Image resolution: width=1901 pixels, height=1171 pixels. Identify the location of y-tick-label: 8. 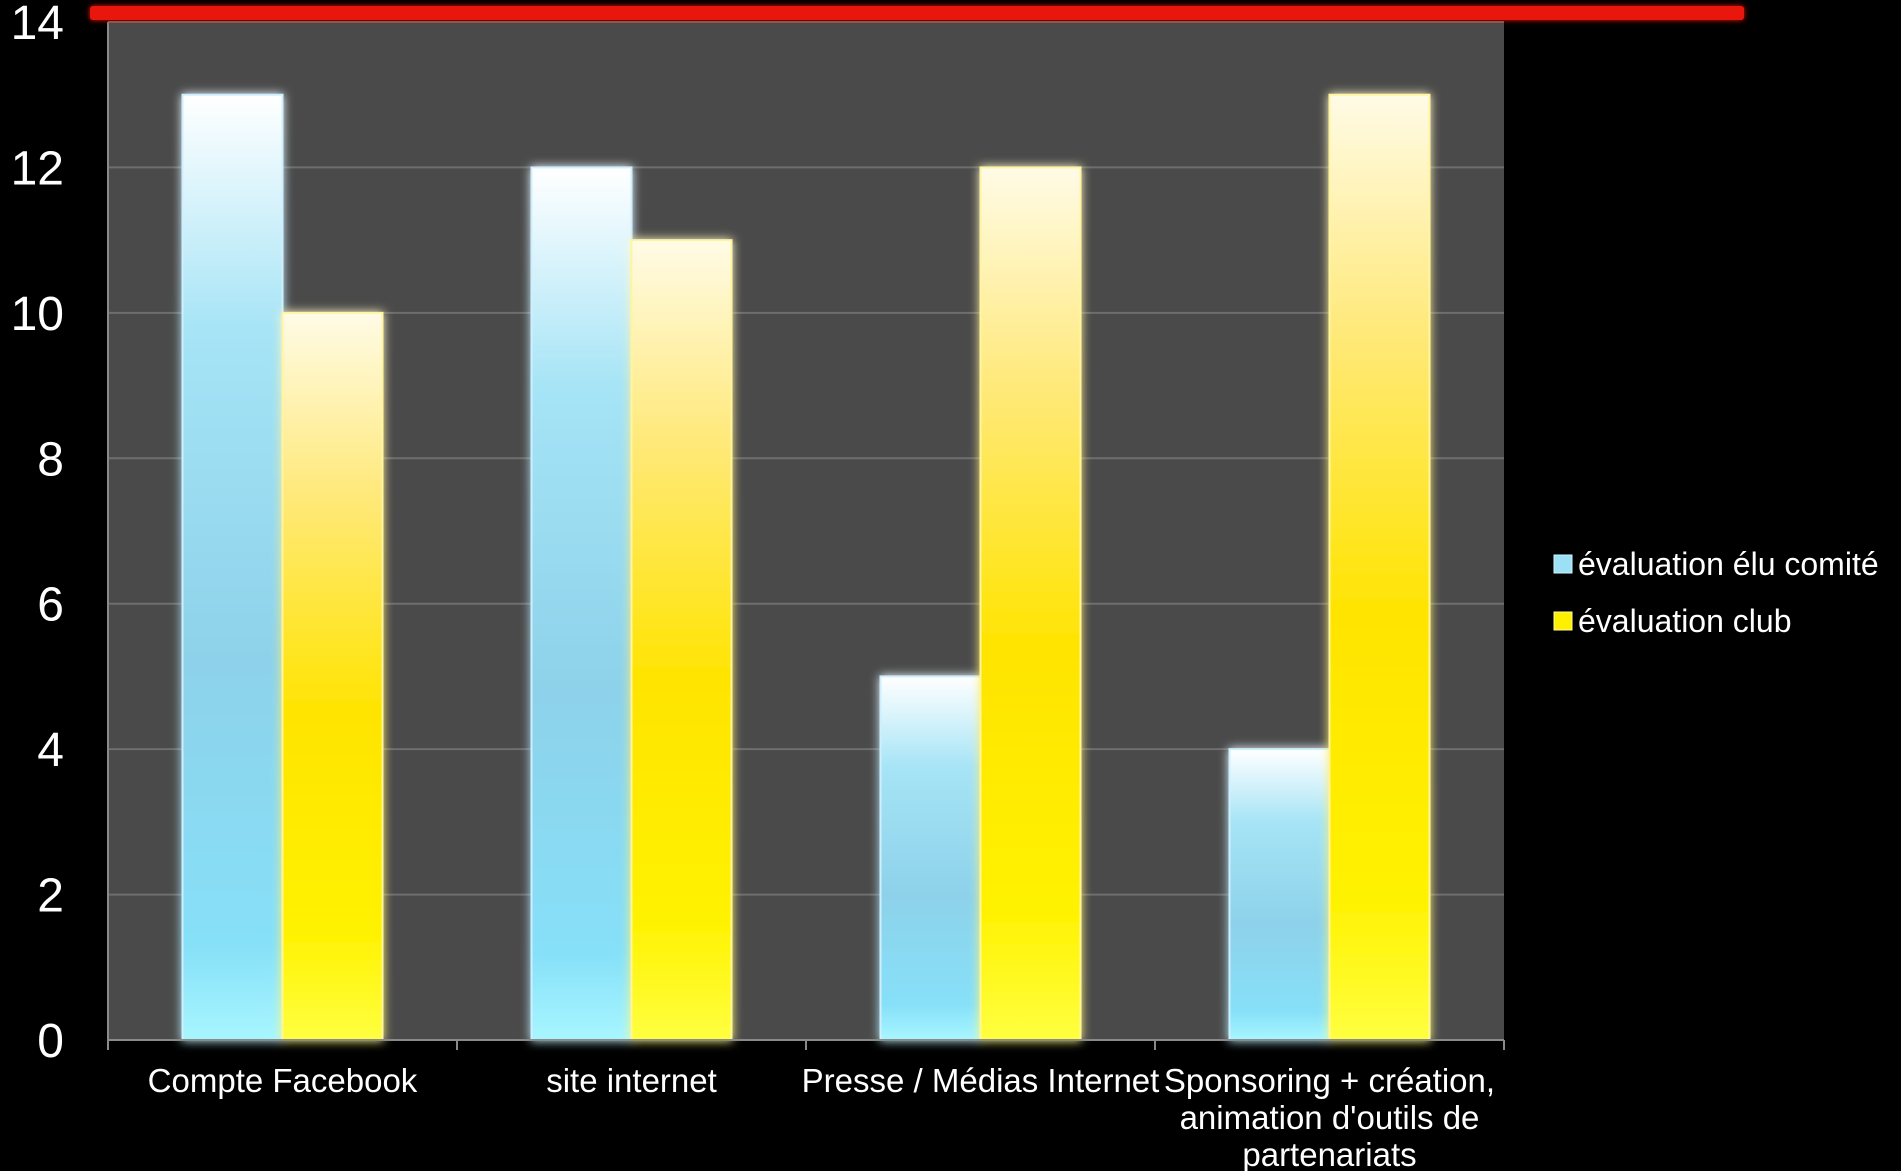
(50, 459).